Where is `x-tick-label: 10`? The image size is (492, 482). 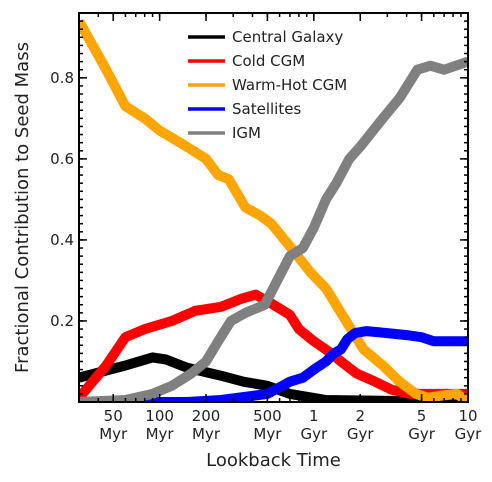
x-tick-label: 10 is located at coordinates (467, 416).